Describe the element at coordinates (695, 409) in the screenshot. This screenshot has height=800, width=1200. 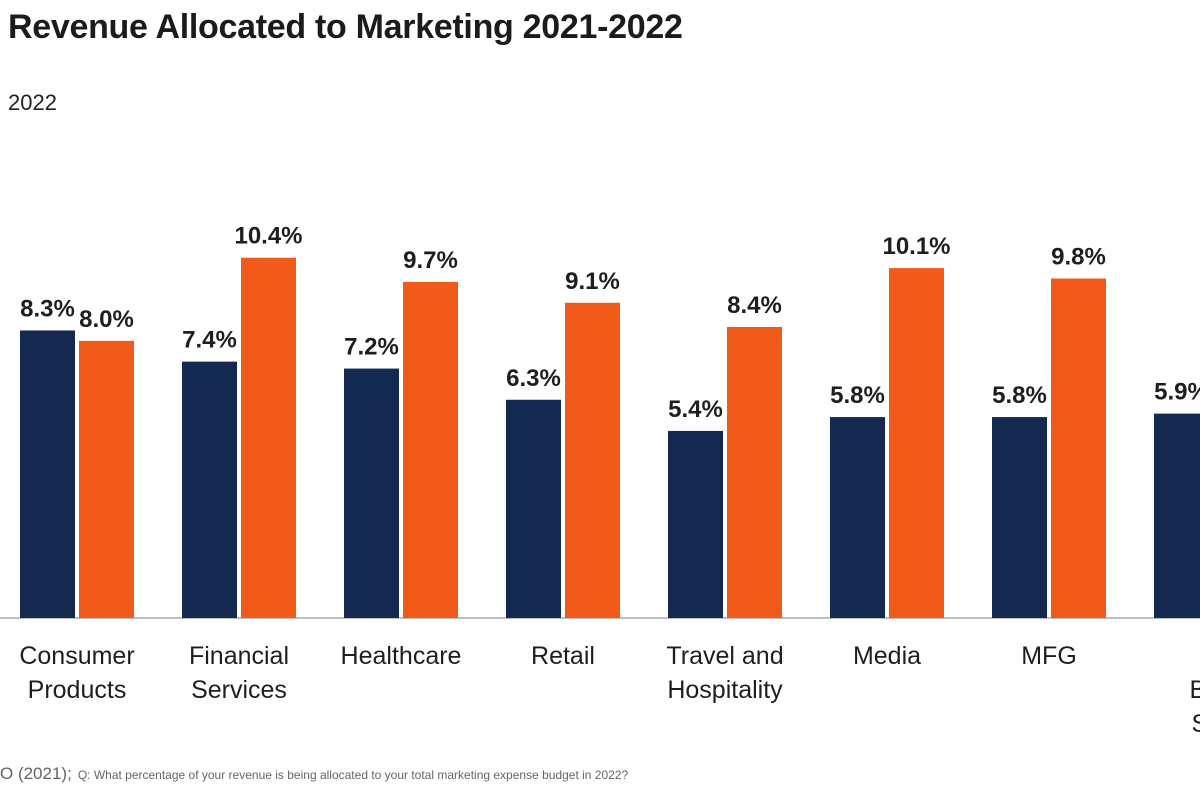
I see `data-label: 5.4%` at that location.